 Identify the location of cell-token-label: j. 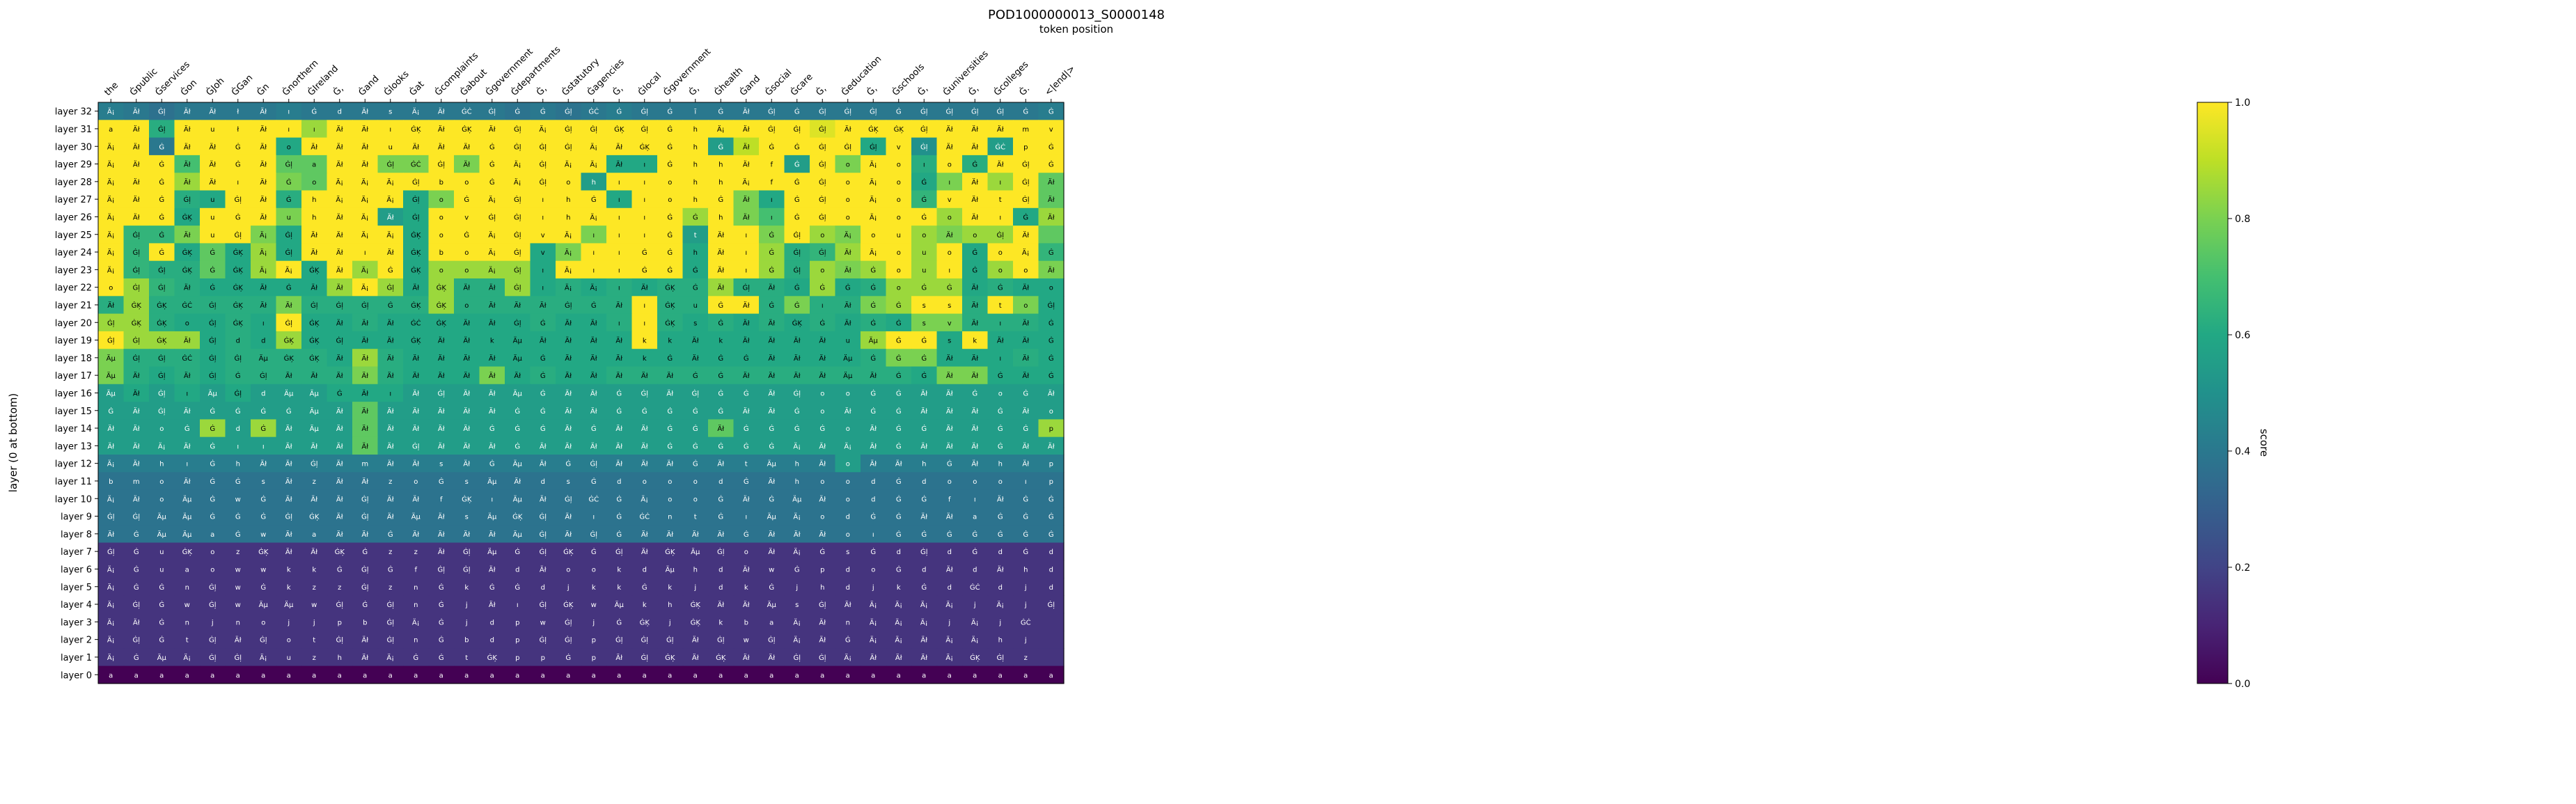
(466, 605).